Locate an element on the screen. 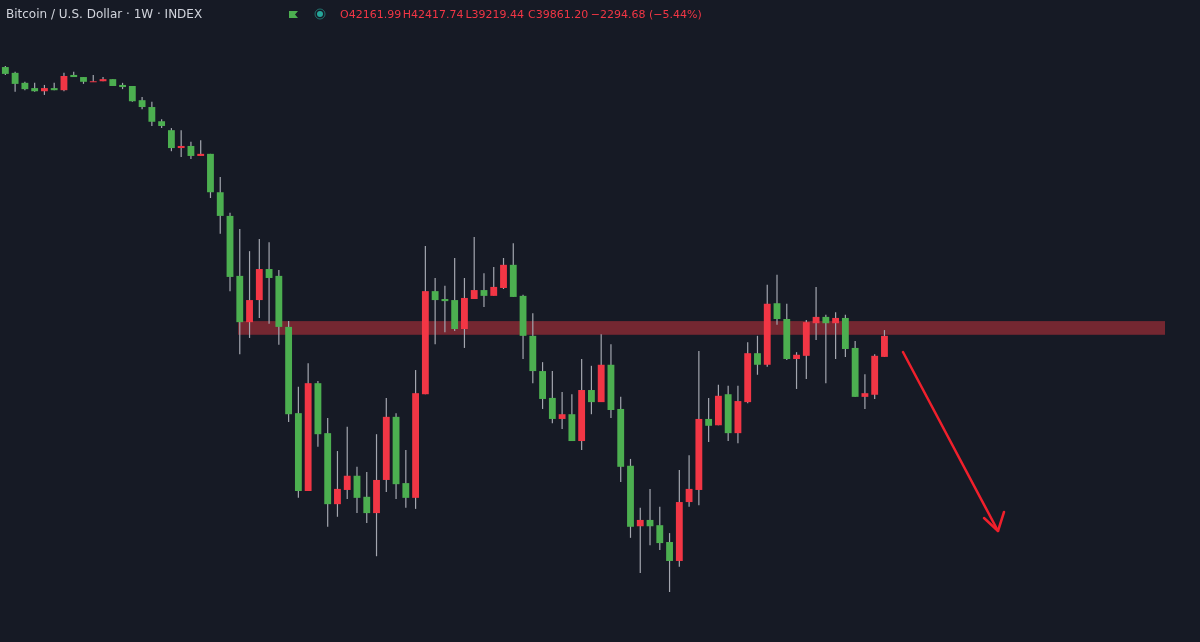 This screenshot has width=1200, height=642. text: C39861.20 is located at coordinates (558, 14).